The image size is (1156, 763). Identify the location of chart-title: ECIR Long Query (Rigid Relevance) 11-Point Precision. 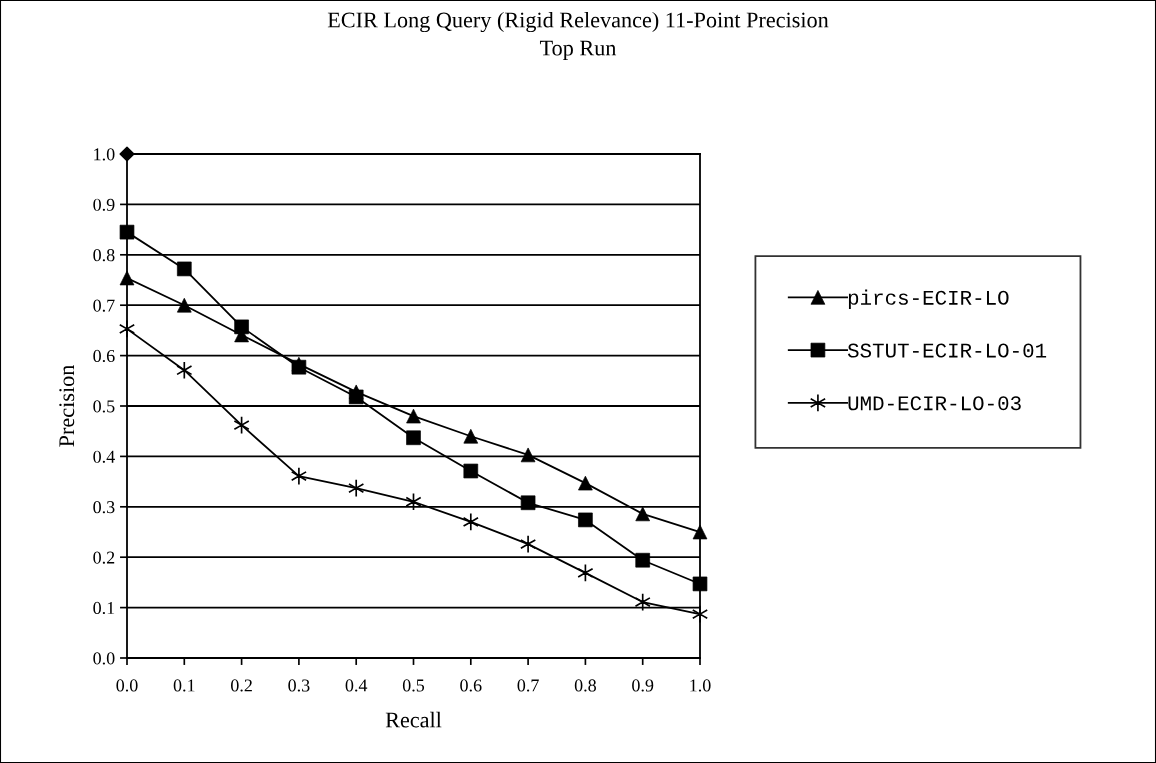
(578, 22).